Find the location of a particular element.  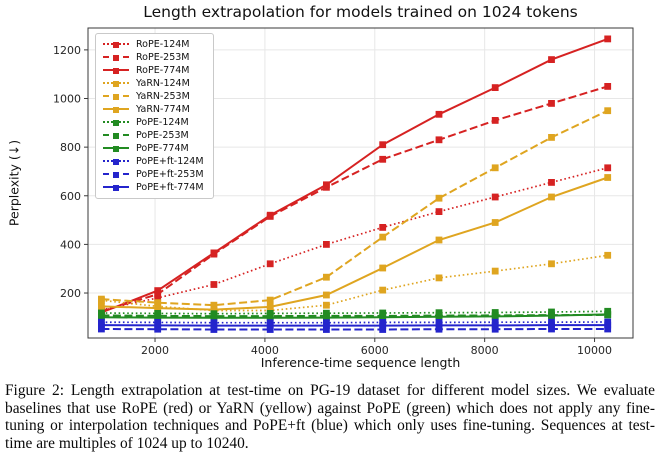

svg-text: 1000 is located at coordinates (67, 99).